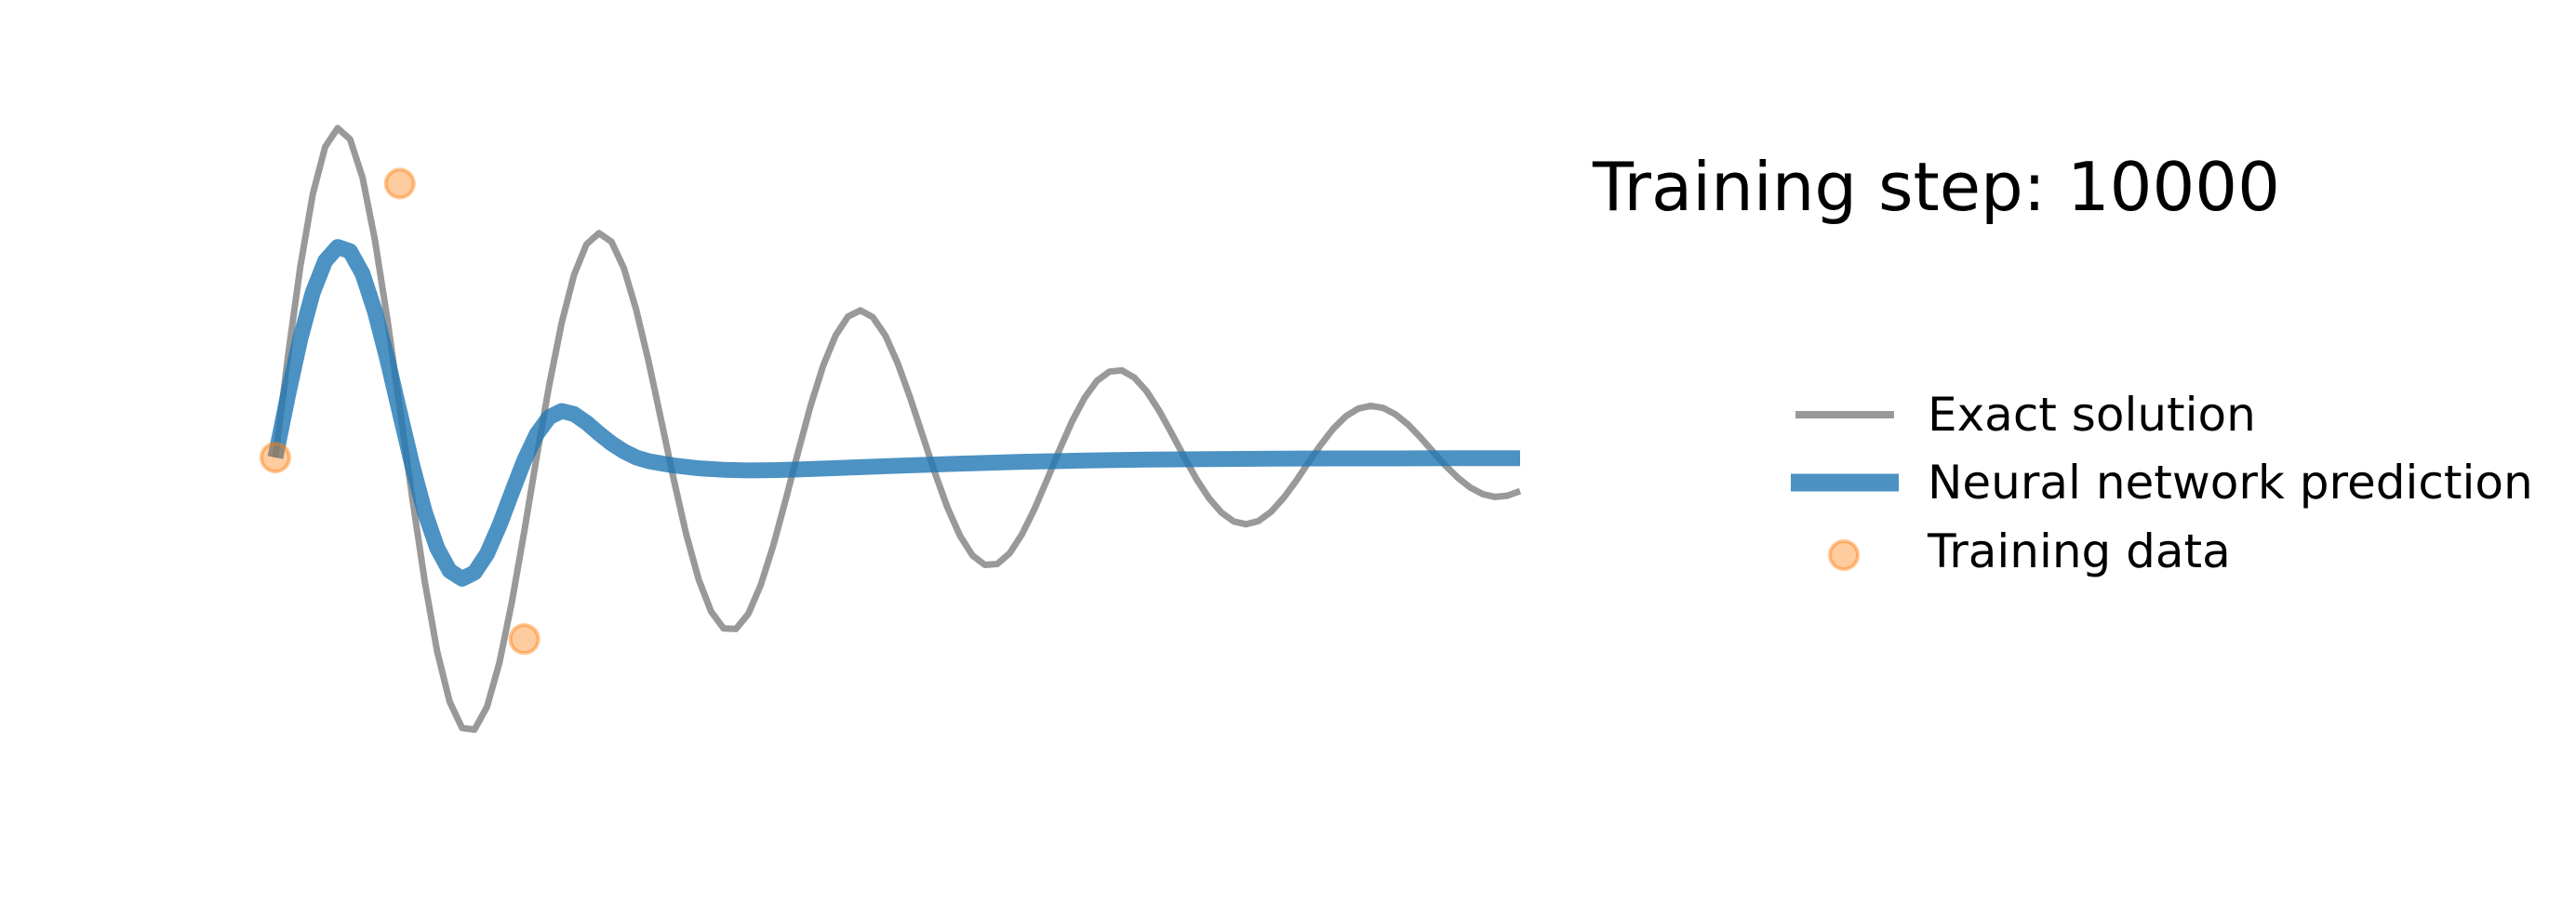 The image size is (2576, 915). What do you see at coordinates (2079, 551) in the screenshot?
I see `legend-label-training-data: Training data` at bounding box center [2079, 551].